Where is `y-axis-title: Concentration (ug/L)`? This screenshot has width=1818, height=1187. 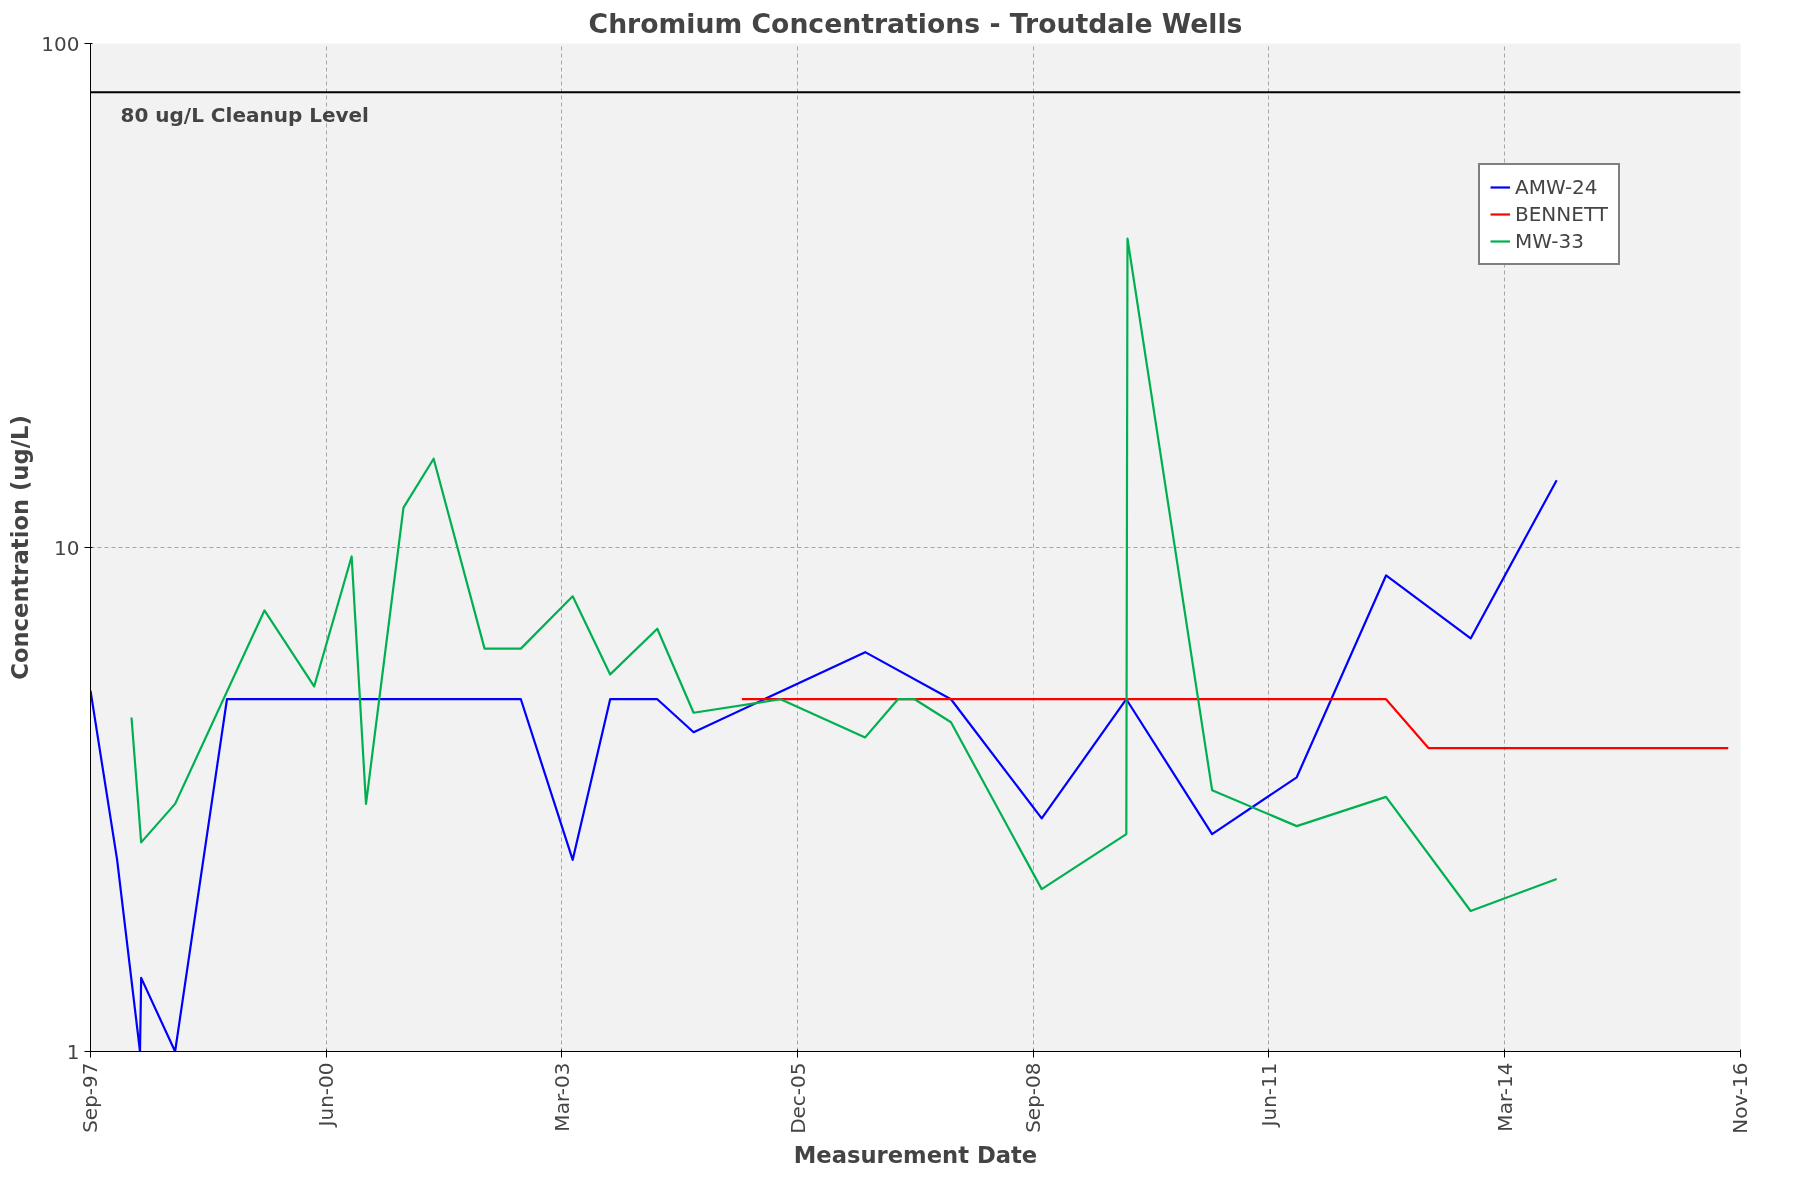
y-axis-title: Concentration (ug/L) is located at coordinates (20, 547).